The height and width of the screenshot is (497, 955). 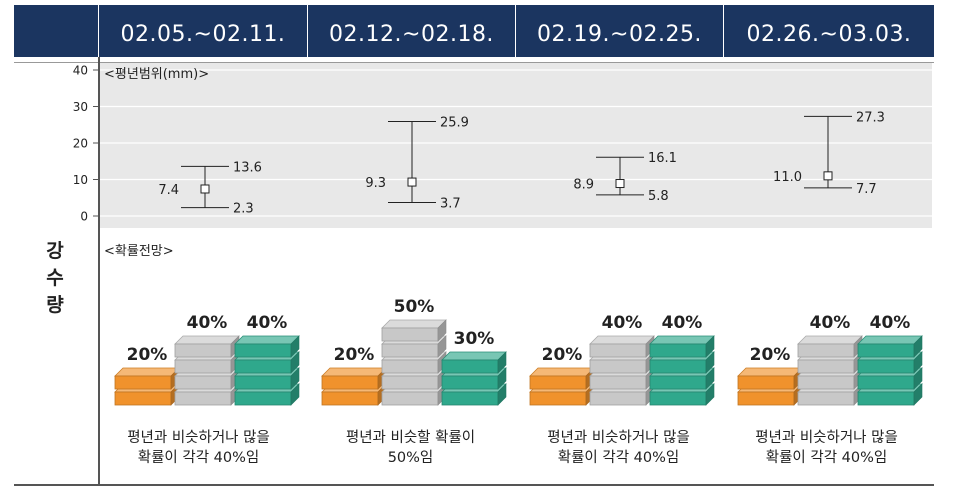 I want to click on range-low-label: 2.3, so click(x=243, y=209).